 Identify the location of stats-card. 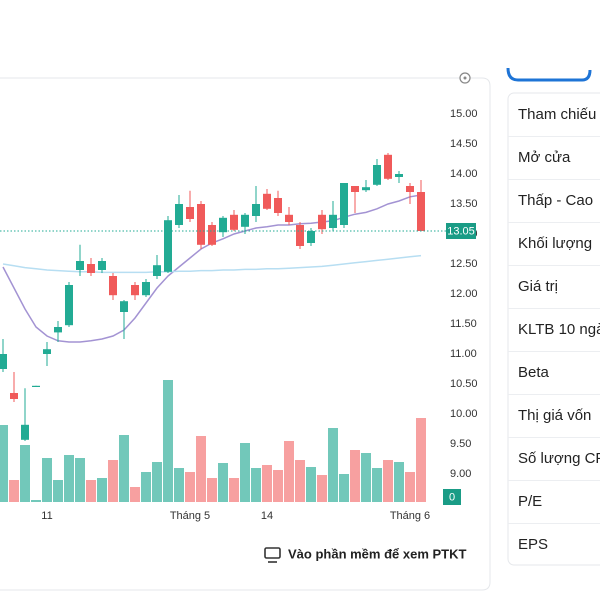
(553, 329).